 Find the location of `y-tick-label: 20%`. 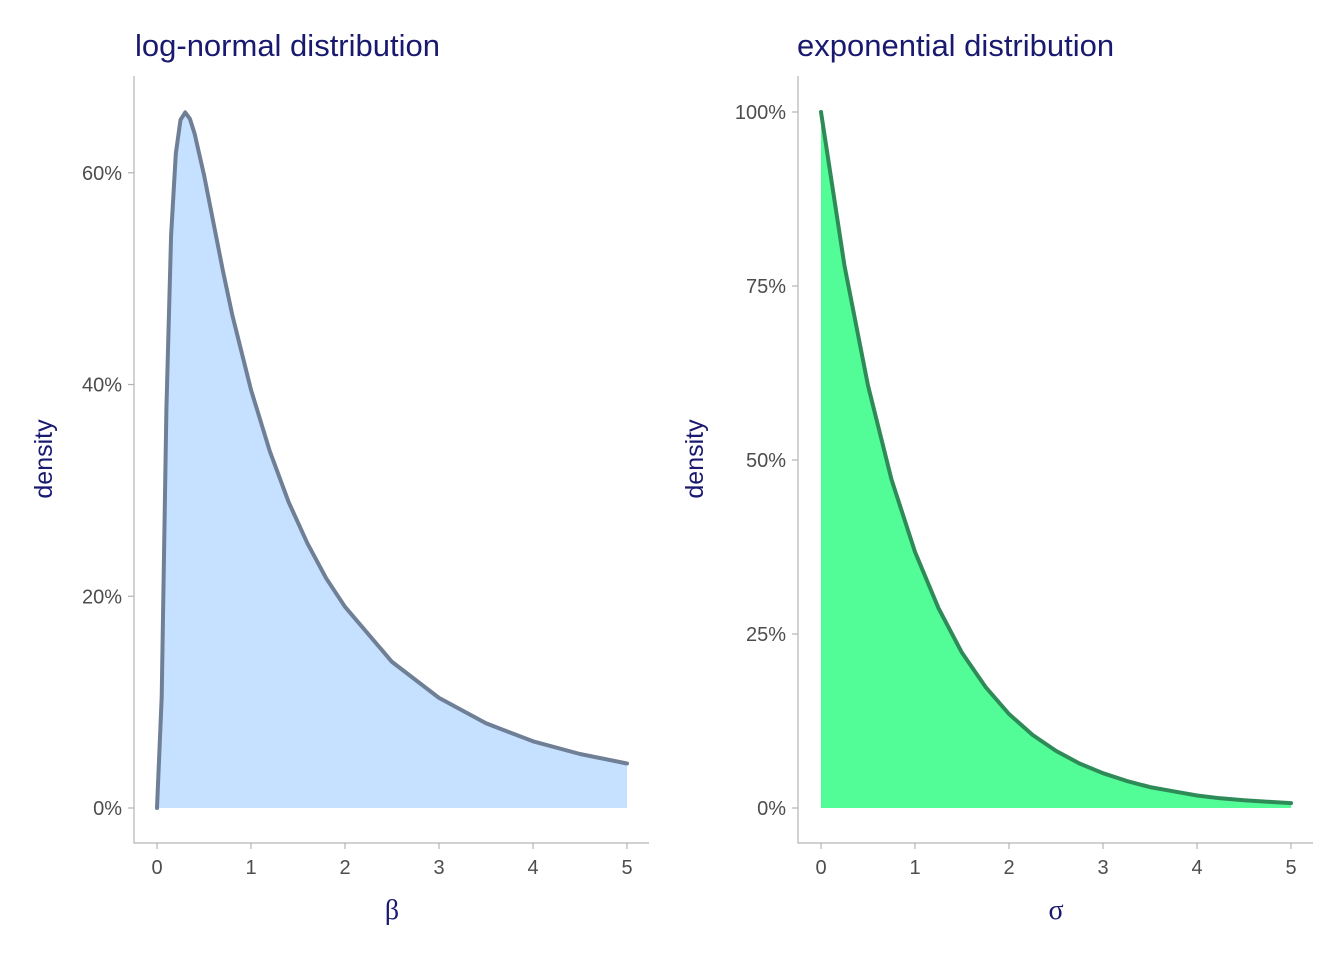

y-tick-label: 20% is located at coordinates (102, 597).